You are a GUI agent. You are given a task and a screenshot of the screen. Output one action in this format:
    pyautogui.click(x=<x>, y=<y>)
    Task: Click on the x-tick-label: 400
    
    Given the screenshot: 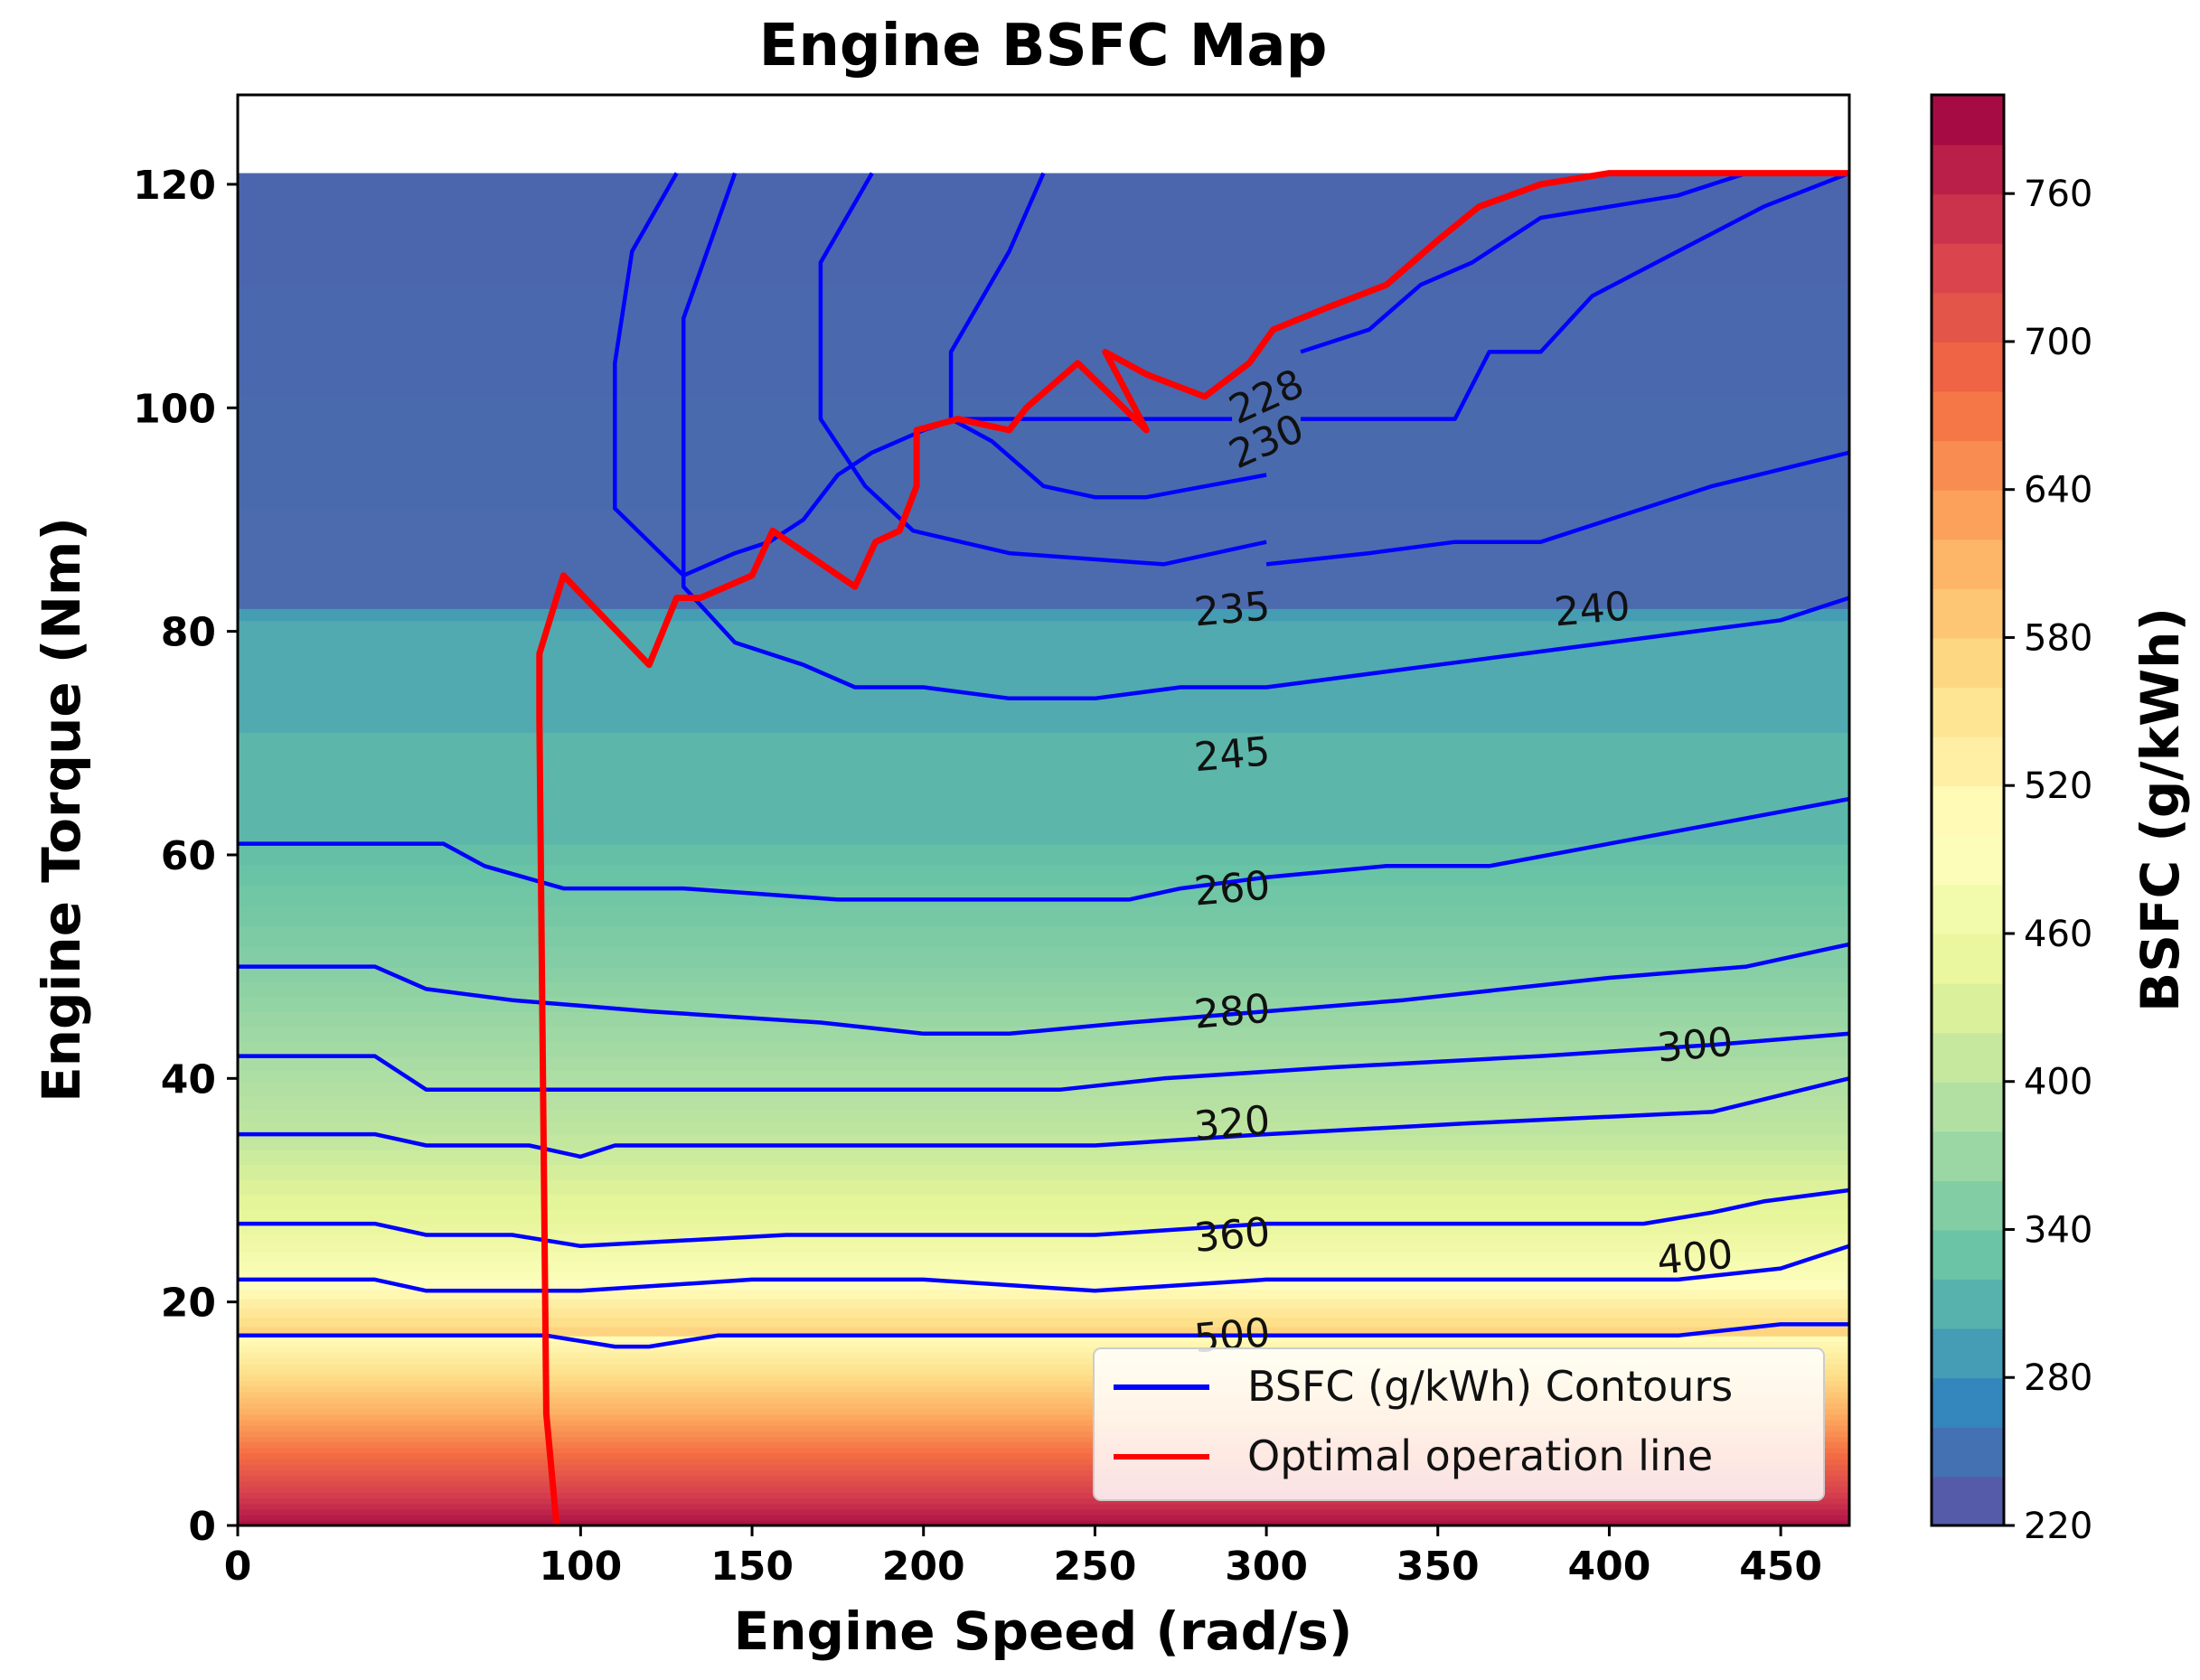 What is the action you would take?
    pyautogui.click(x=1610, y=1567)
    